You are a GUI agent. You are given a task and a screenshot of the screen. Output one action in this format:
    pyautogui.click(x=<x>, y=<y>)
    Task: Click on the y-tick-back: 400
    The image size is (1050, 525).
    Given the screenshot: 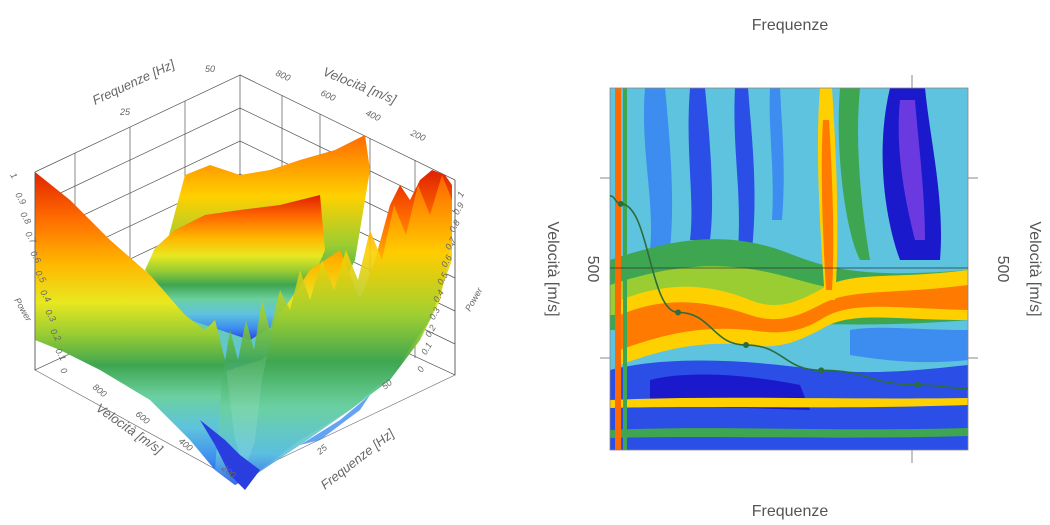 What is the action you would take?
    pyautogui.click(x=373, y=115)
    